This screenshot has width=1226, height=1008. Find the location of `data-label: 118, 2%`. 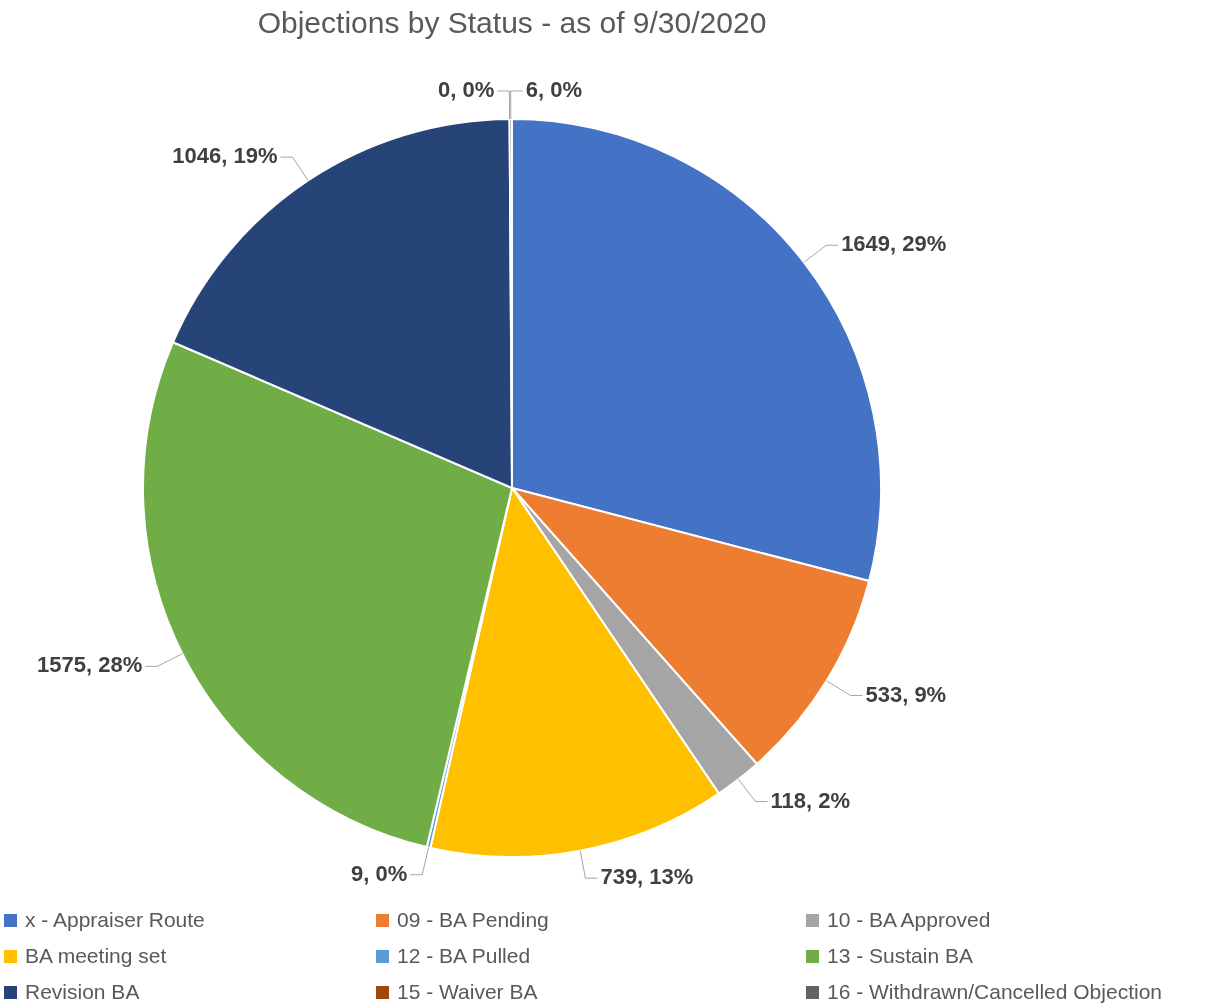

data-label: 118, 2% is located at coordinates (810, 800).